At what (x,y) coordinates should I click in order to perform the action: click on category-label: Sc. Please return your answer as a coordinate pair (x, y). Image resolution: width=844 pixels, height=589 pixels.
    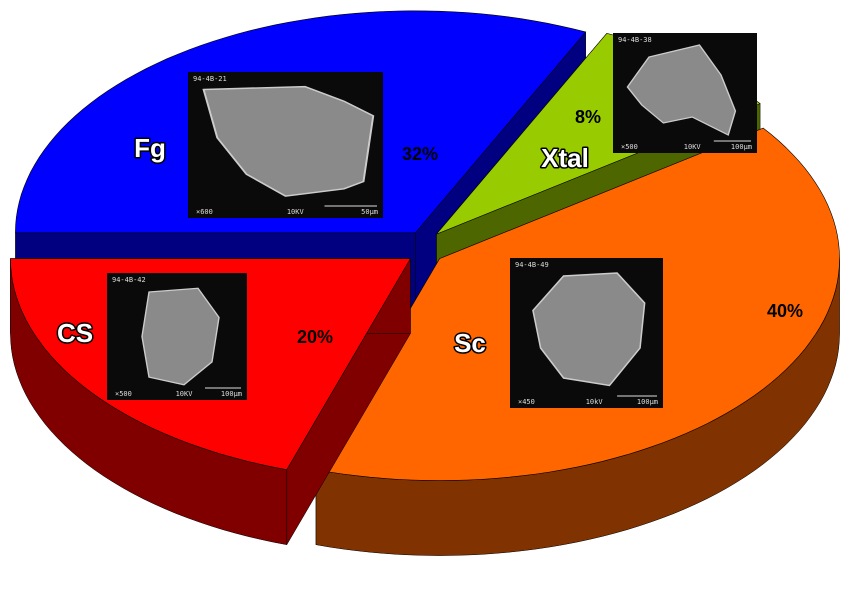
    Looking at the image, I should click on (470, 343).